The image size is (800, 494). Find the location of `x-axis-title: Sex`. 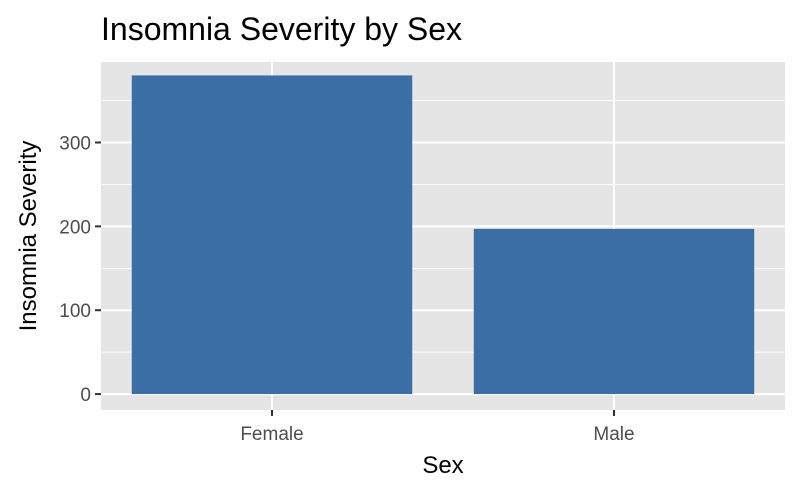

x-axis-title: Sex is located at coordinates (442, 465).